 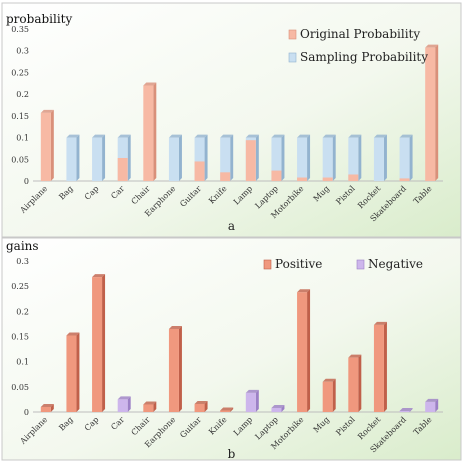 What do you see at coordinates (201, 406) in the screenshot?
I see `bar-positive-guitar` at bounding box center [201, 406].